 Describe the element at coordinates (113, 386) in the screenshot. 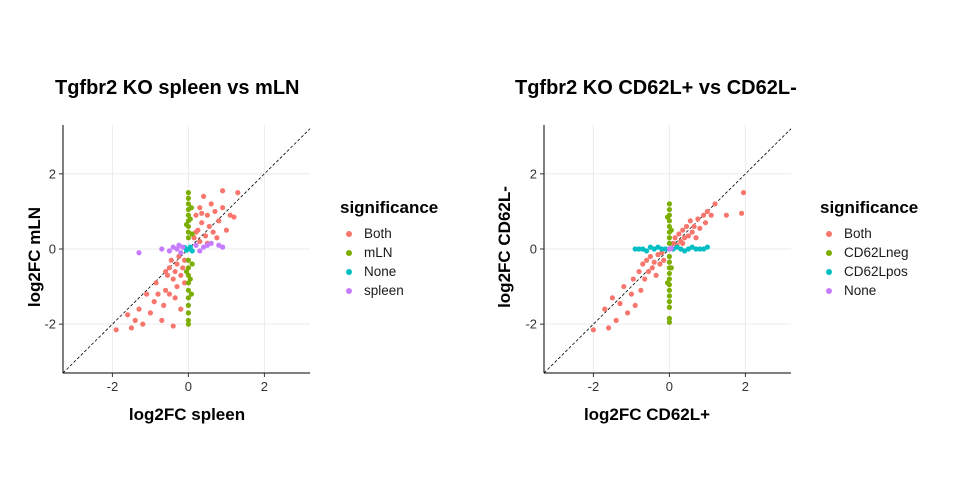

I see `x-tick-label: -2` at that location.